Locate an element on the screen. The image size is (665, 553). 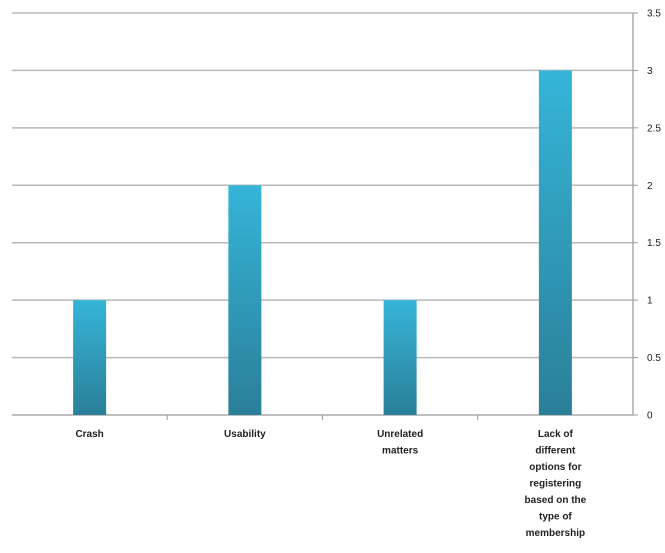
category-label: Usability is located at coordinates (245, 434).